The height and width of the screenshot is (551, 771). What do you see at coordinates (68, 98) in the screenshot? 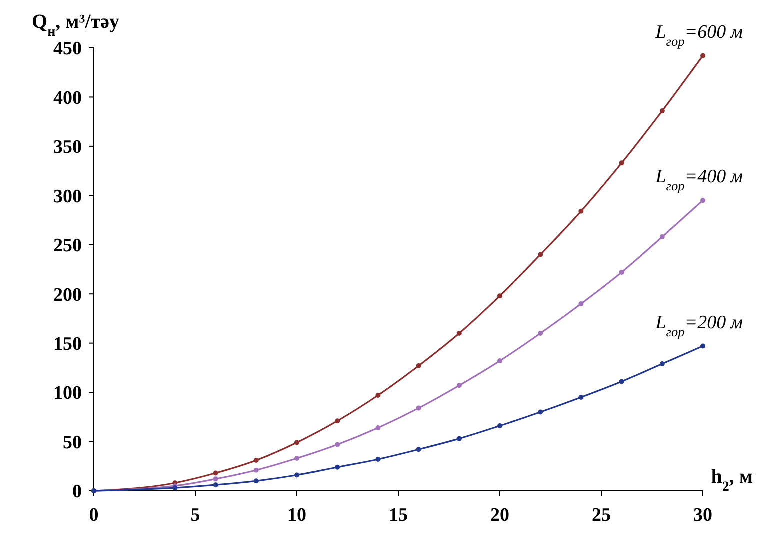
I see `y-tick-label: 400` at bounding box center [68, 98].